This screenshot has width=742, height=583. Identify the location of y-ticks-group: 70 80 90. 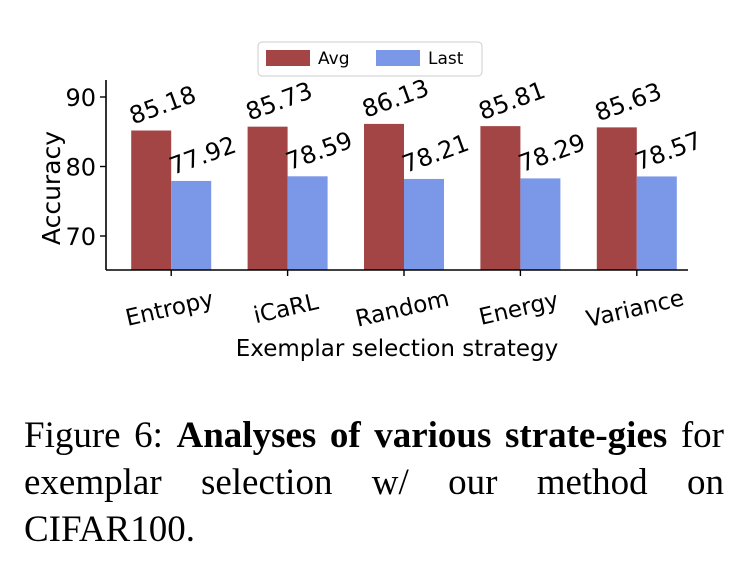
(85, 167).